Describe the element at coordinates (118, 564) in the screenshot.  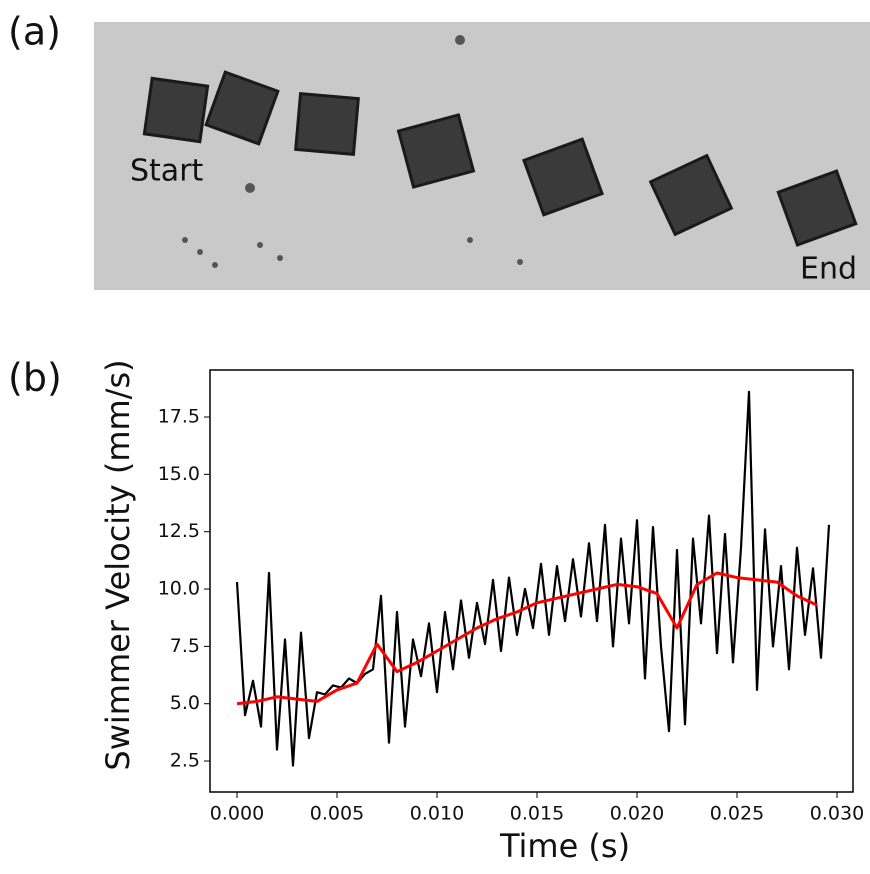
I see `y-axis-label: Swimmer Velocity (mm/s)` at that location.